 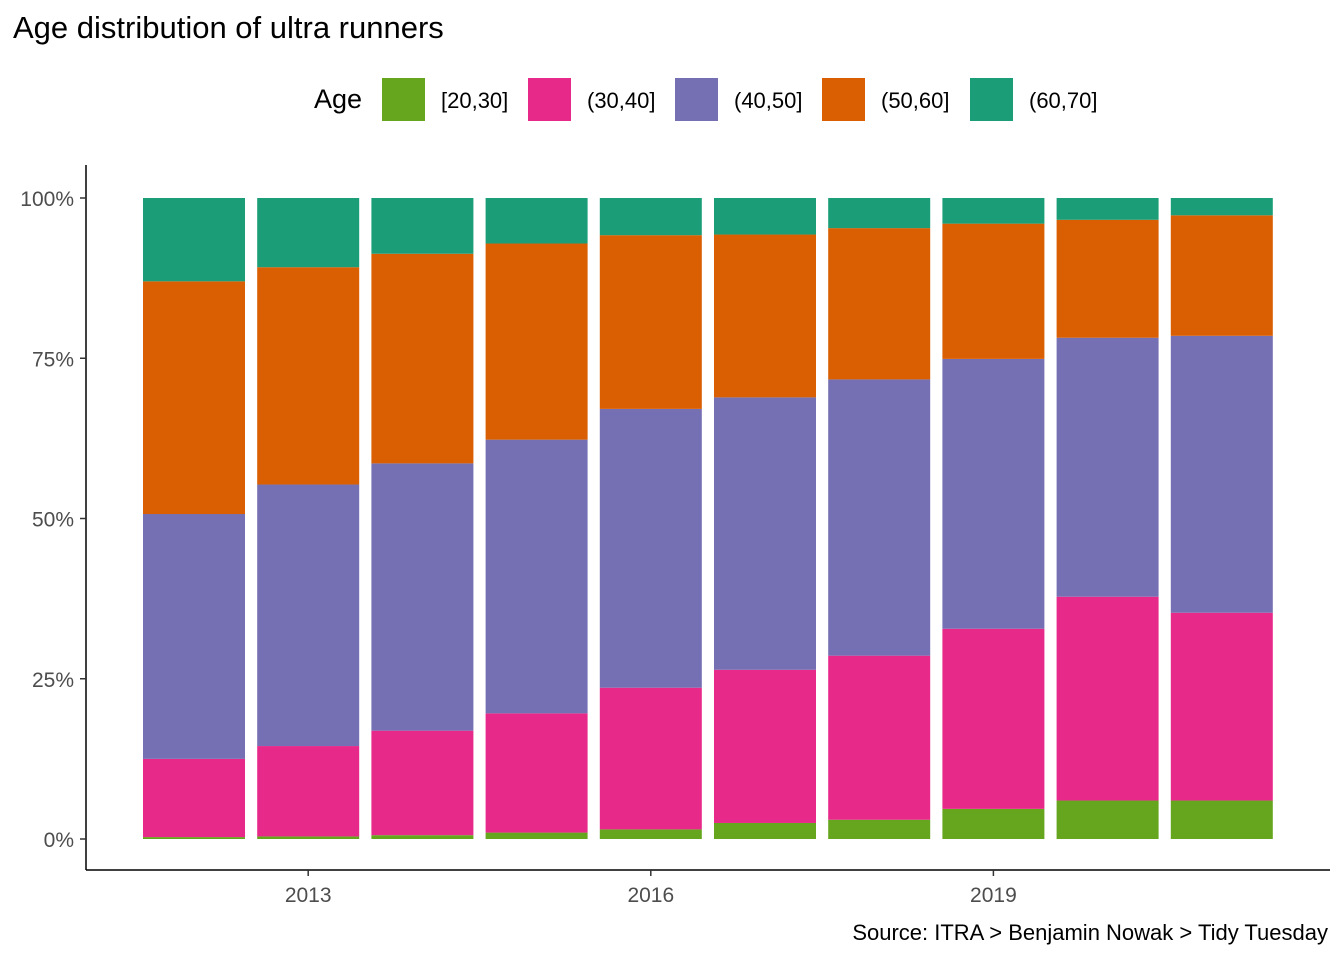 I want to click on y-tick-label: 25%, so click(x=53, y=680).